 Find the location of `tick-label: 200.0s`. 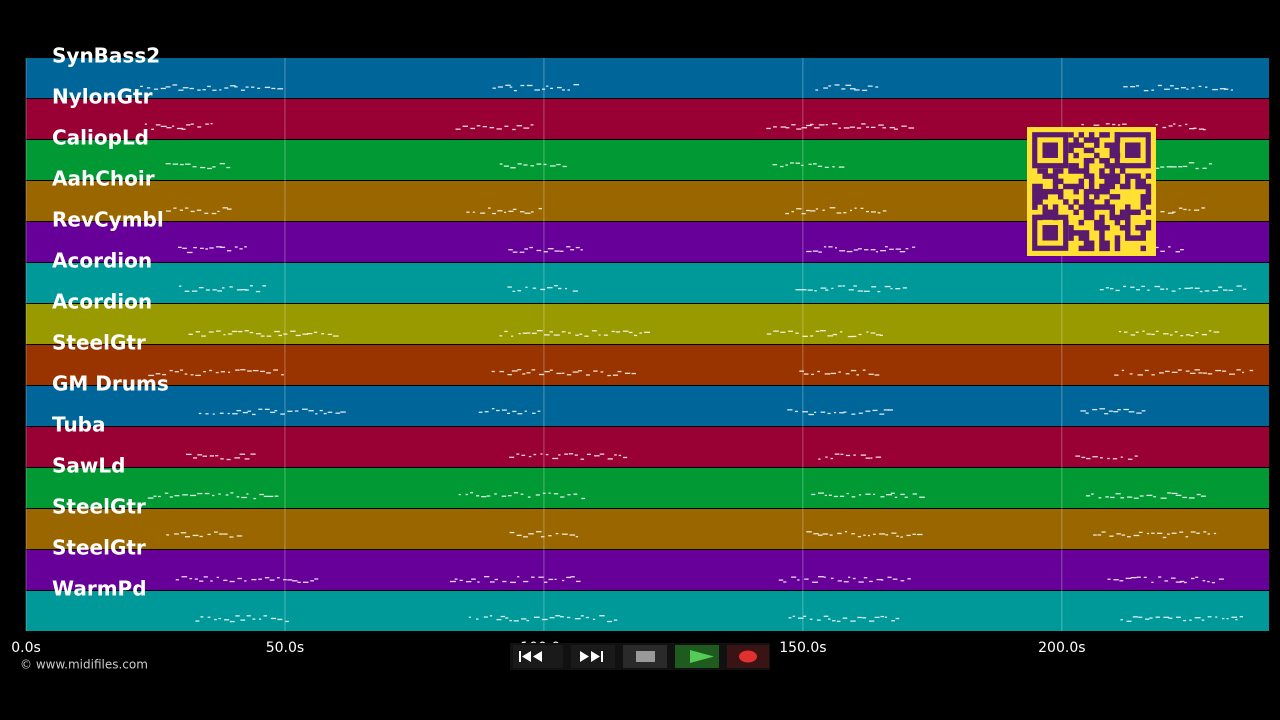

tick-label: 200.0s is located at coordinates (1061, 648).